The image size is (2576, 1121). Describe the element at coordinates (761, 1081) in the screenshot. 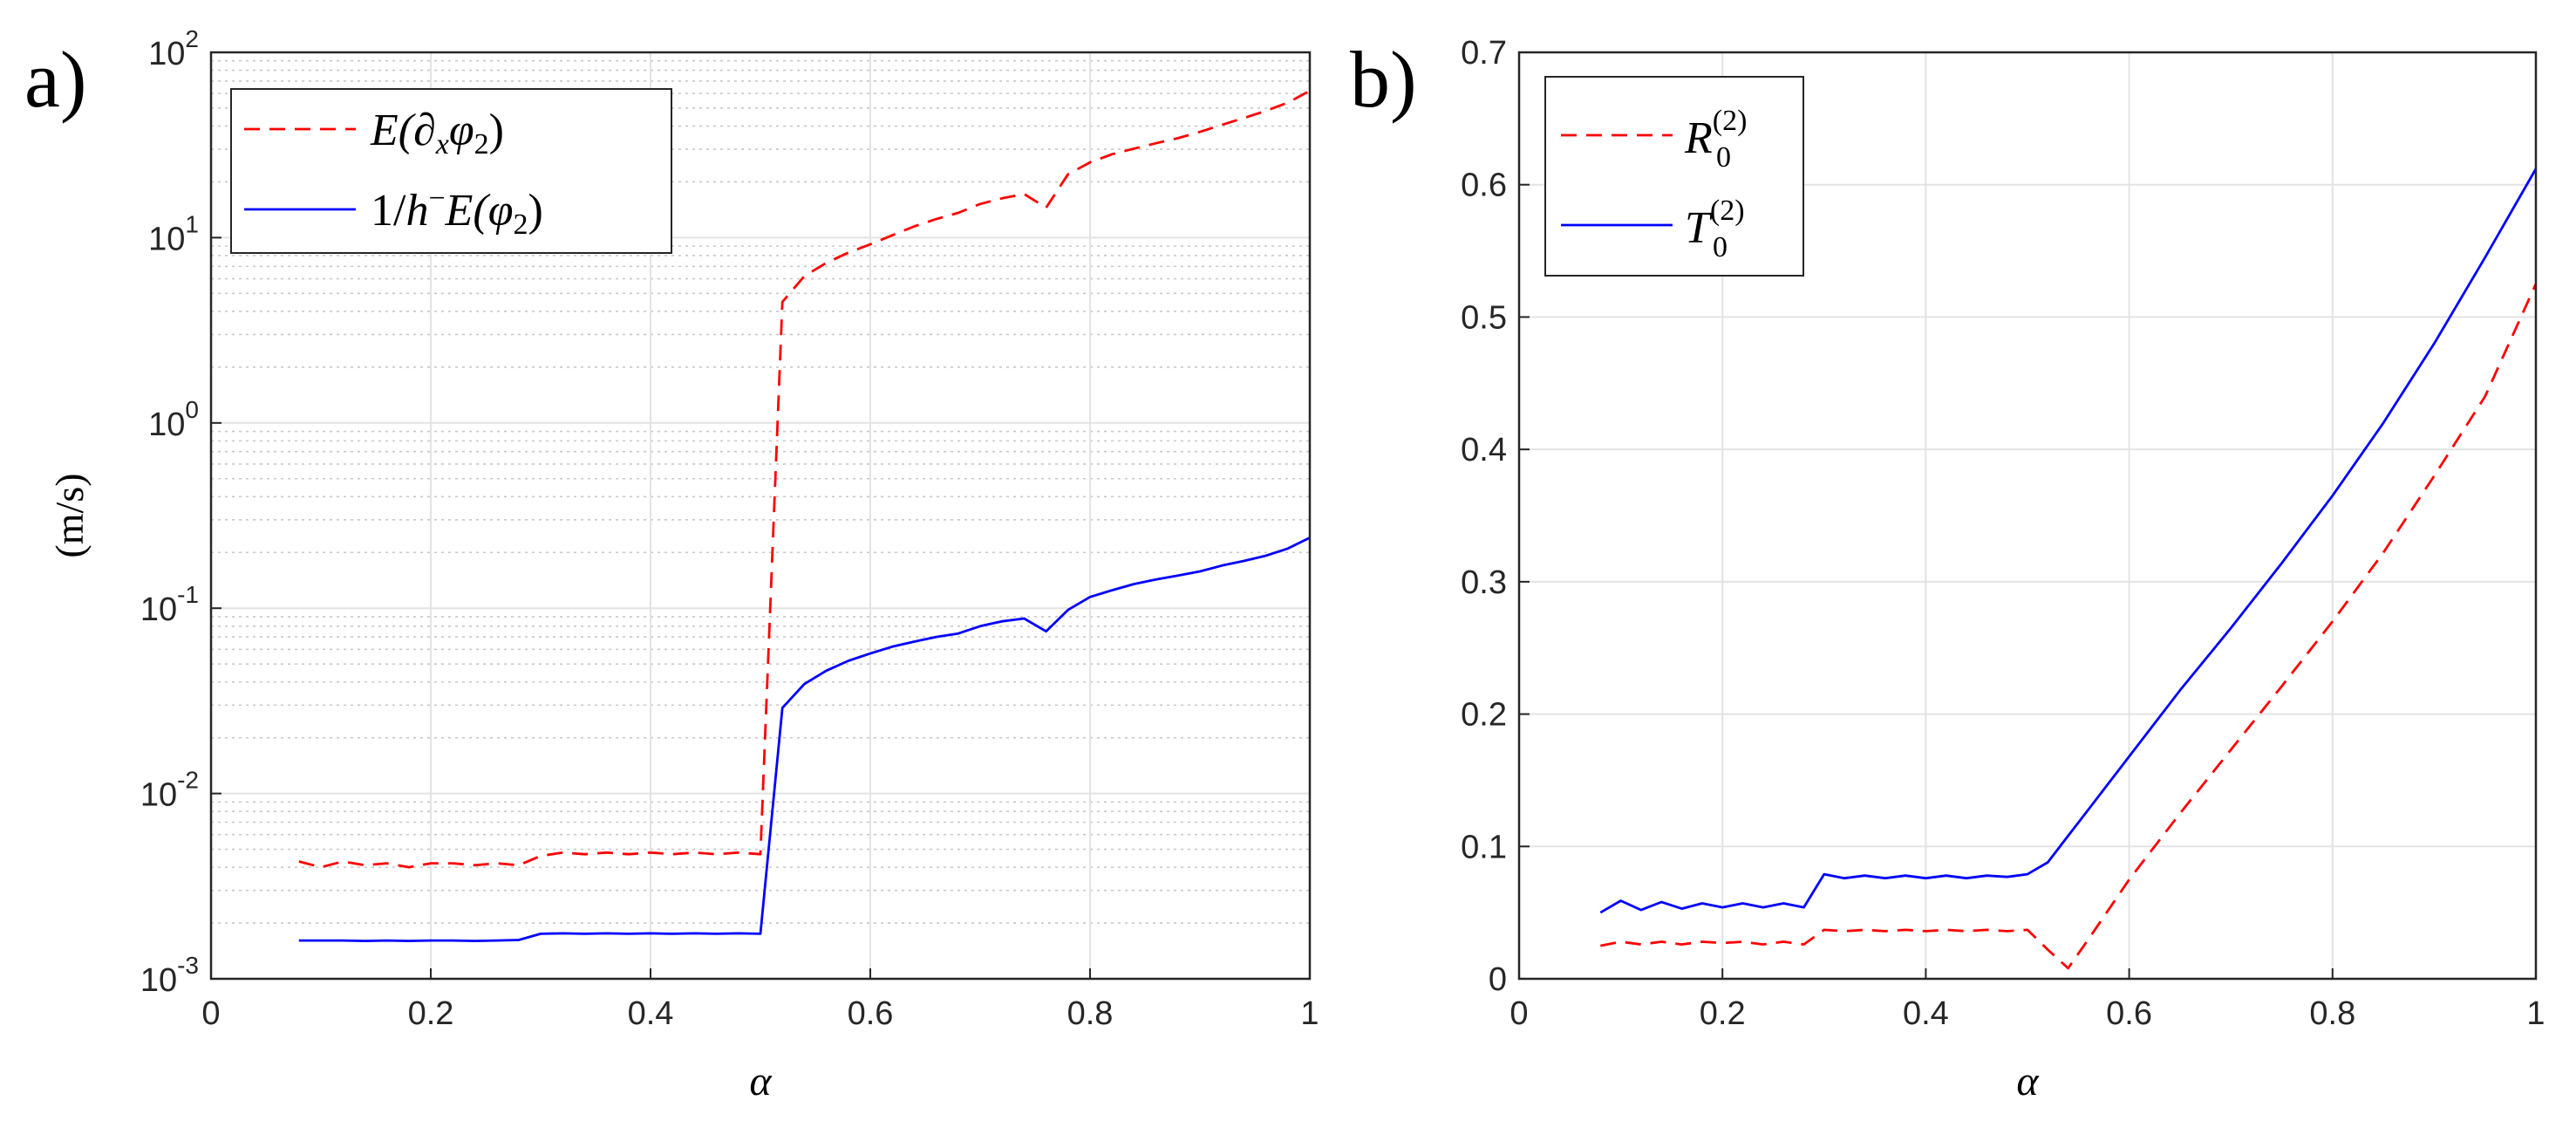

I see `panel-a-xlabel: α` at that location.